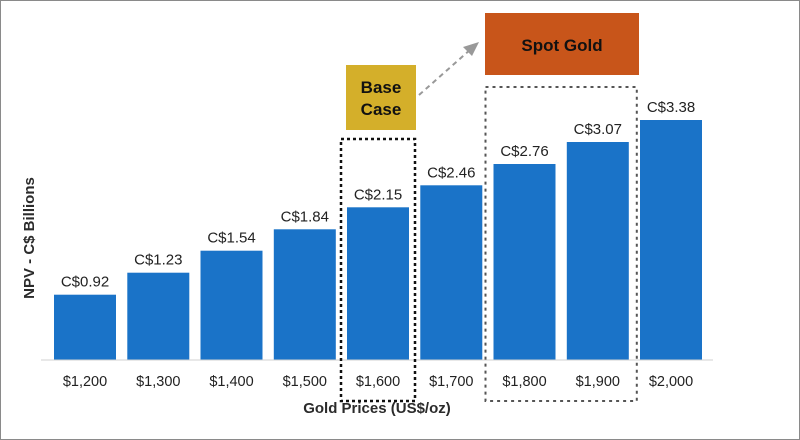  I want to click on data-label-1: C$0.92, so click(85, 282).